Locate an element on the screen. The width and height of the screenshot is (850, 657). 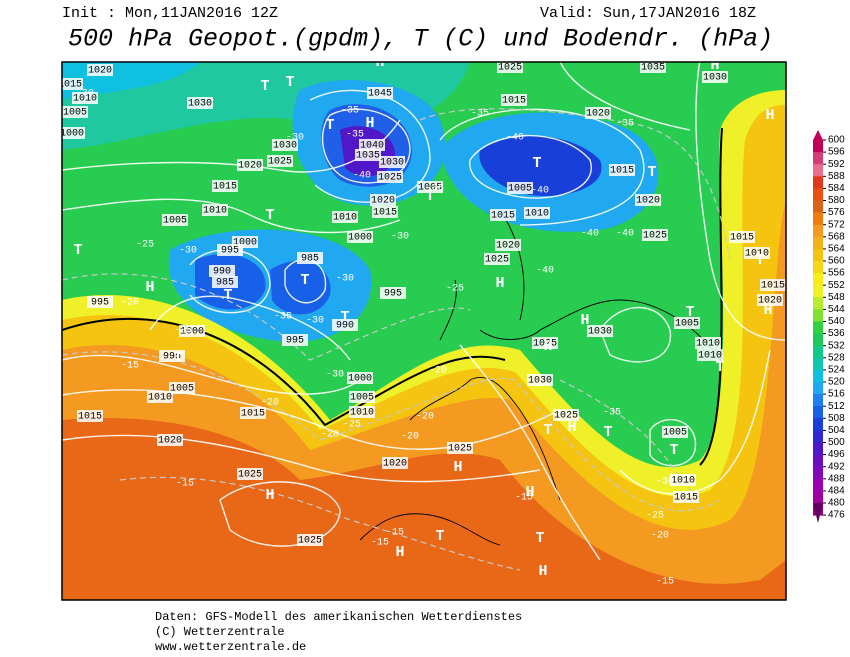
isobar-label-text: 1000 is located at coordinates (360, 379).